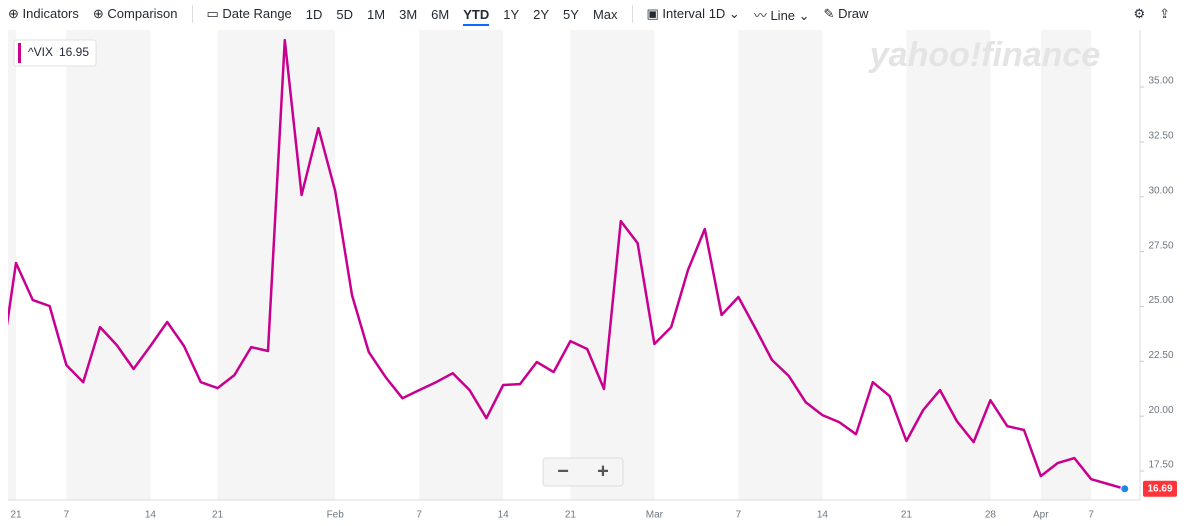 The height and width of the screenshot is (526, 1184). What do you see at coordinates (336, 515) in the screenshot?
I see `x-tick-label: Feb` at bounding box center [336, 515].